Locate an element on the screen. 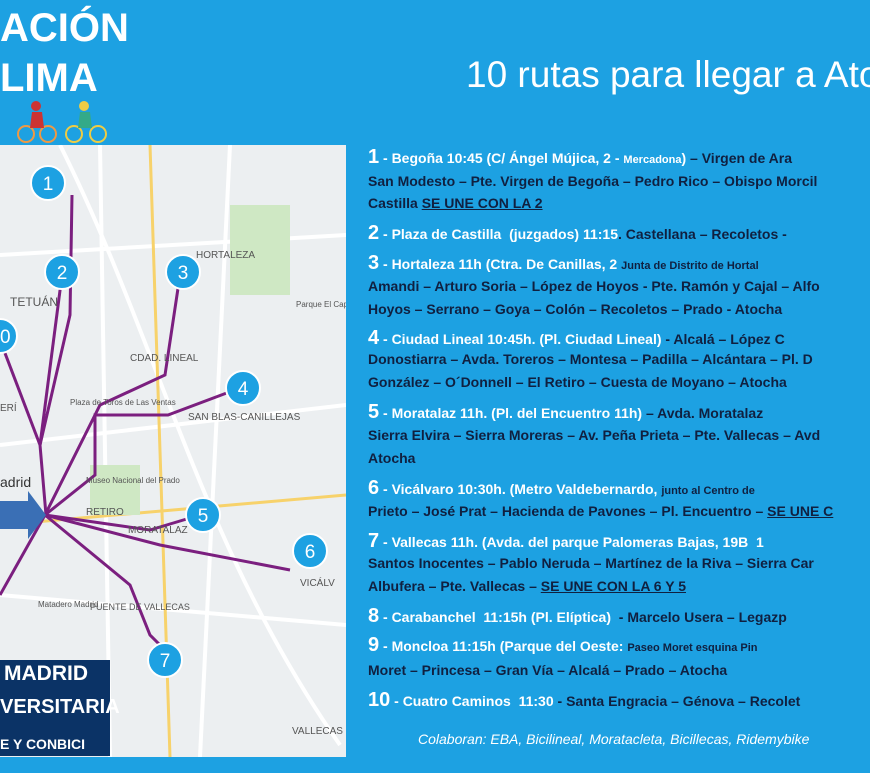 This screenshot has height=773, width=870. map-label: TETUÁN is located at coordinates (34, 301).